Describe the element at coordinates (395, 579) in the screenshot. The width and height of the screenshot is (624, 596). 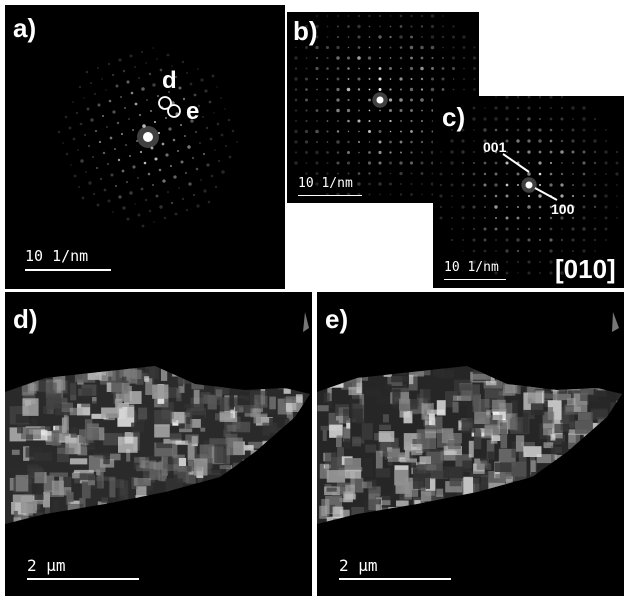
I see `scale-bar-line-e` at that location.